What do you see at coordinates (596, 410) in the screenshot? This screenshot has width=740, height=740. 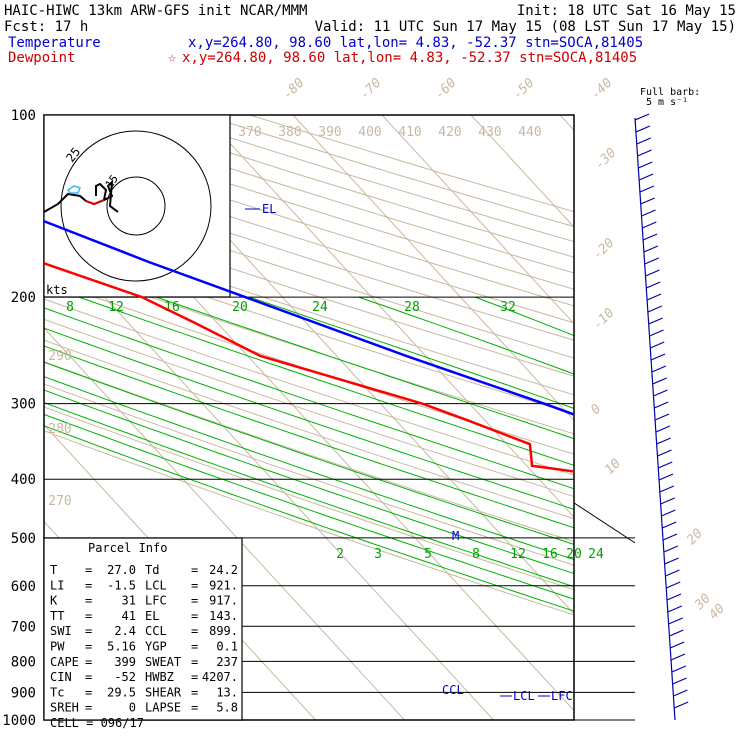 I see `isotherm-label: 0` at bounding box center [596, 410].